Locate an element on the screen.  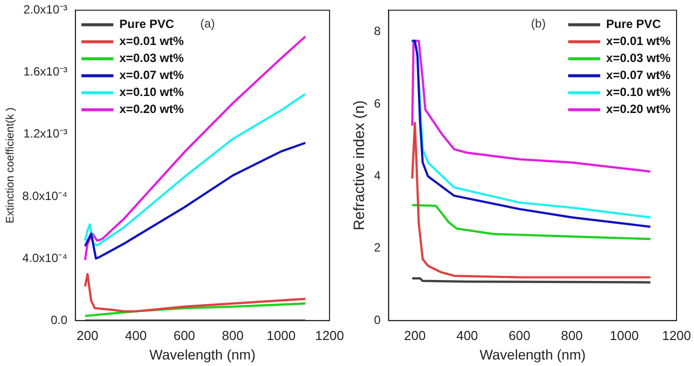
y-tick-label: 1.6x10⁻³ is located at coordinates (45, 71).